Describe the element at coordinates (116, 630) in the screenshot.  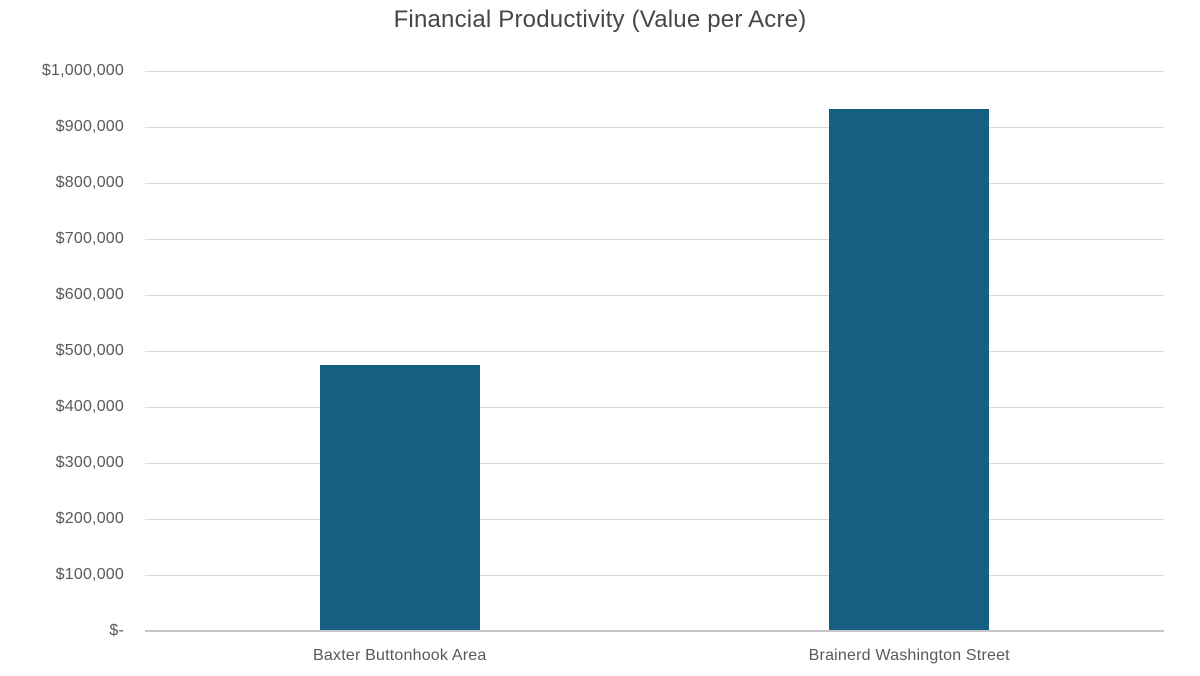
I see `y-axis-tick-label: $-` at that location.